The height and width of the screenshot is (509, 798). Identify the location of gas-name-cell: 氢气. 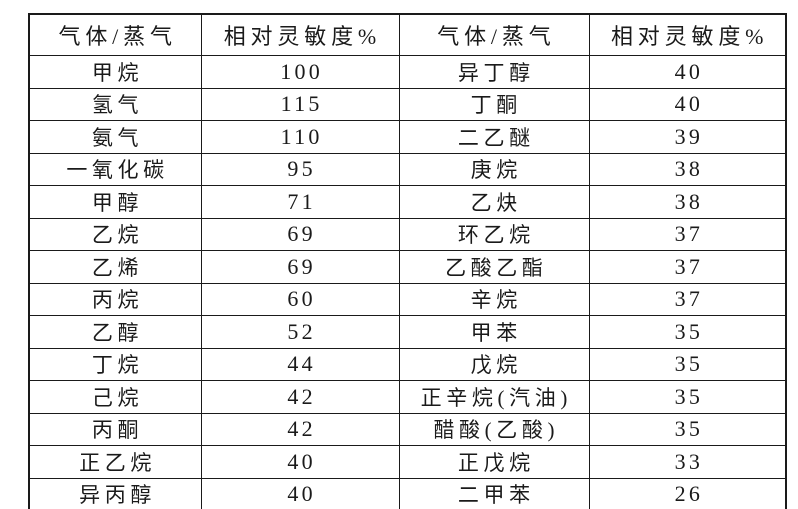
(115, 104).